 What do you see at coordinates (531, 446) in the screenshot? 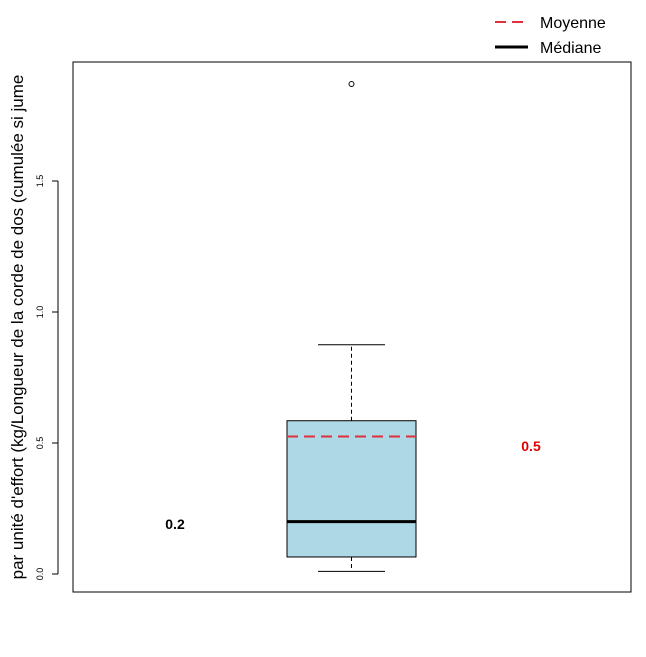
I see `mean-annotation: 0.5` at bounding box center [531, 446].